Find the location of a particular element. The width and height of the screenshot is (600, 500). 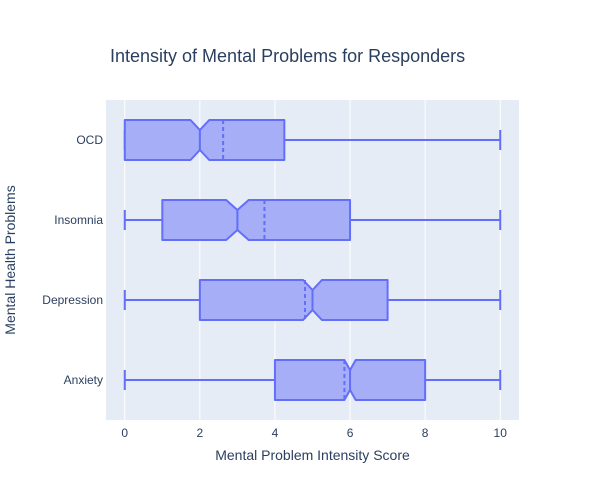

box-anxiety is located at coordinates (312, 380).